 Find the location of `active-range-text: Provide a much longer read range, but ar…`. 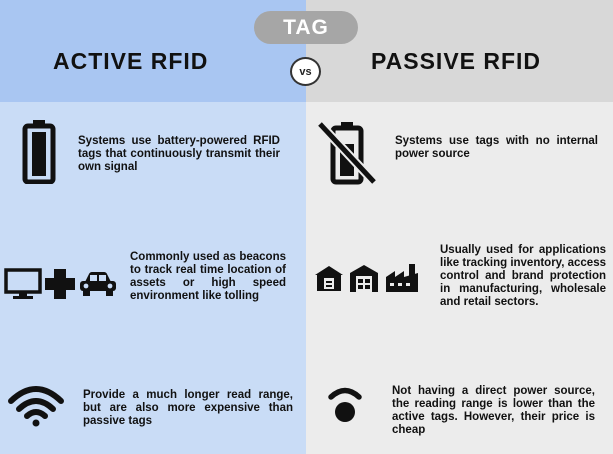

active-range-text: Provide a much longer read range, but ar… is located at coordinates (188, 408).